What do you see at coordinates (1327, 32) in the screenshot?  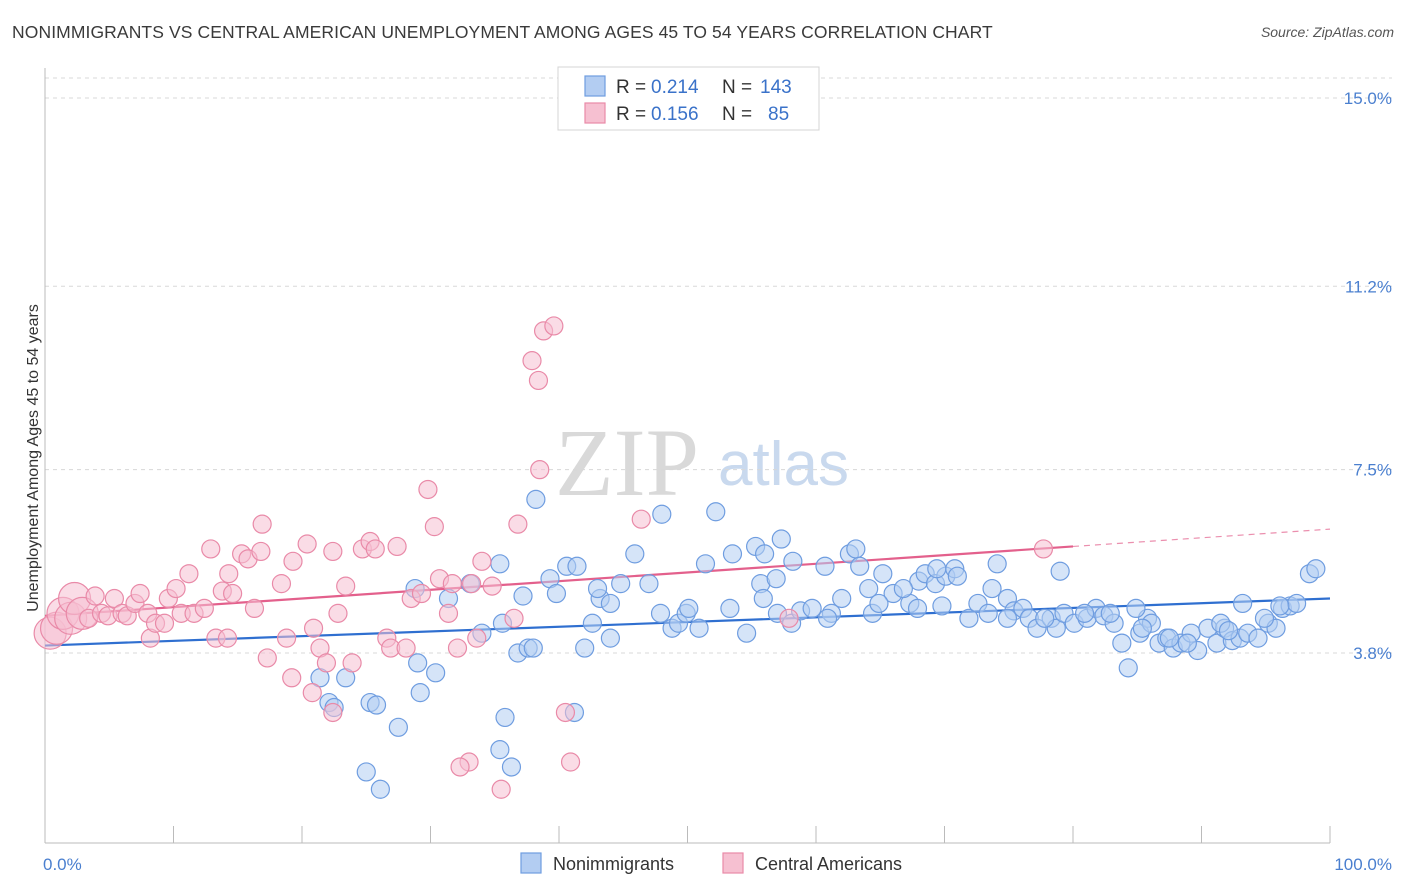 I see `chart-source: Source: ZipAtlas.com` at bounding box center [1327, 32].